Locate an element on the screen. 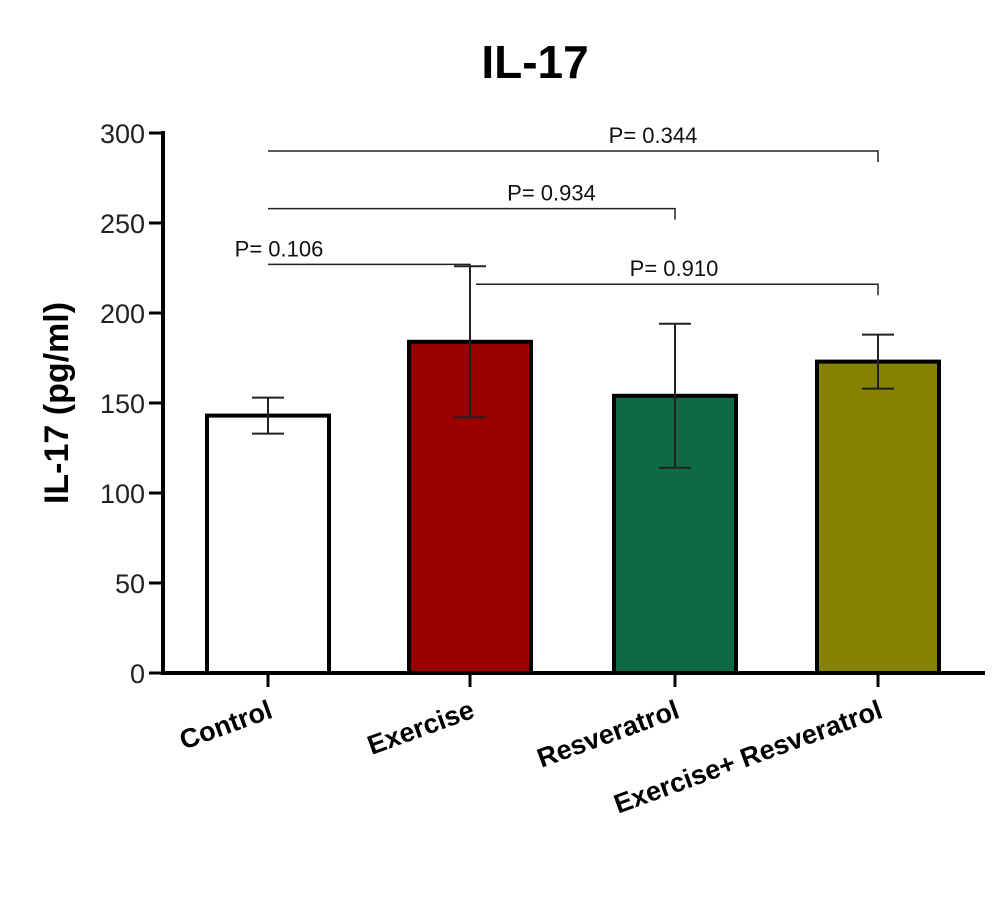 Image resolution: width=1000 pixels, height=906 pixels. p-value-label: P= 0.910 is located at coordinates (674, 268).